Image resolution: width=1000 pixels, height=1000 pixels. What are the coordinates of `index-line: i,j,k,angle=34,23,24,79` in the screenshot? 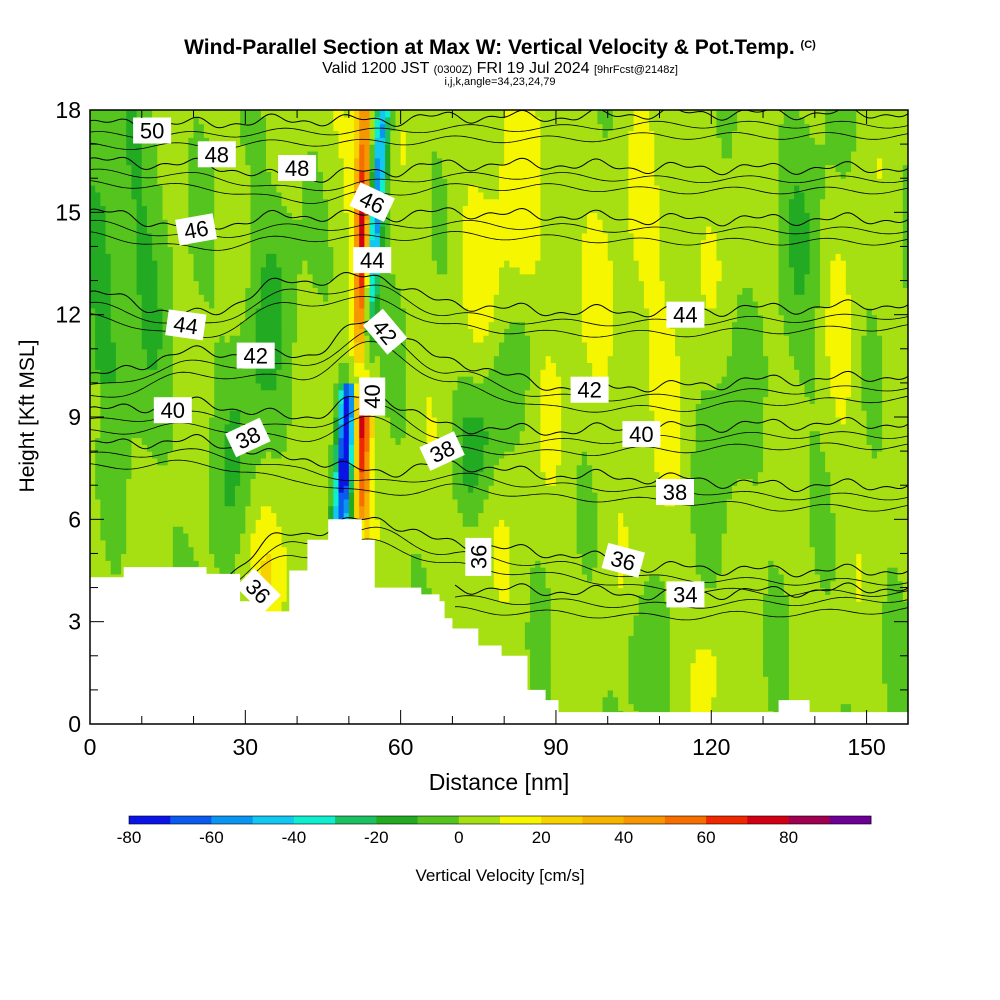 It's located at (500, 82).